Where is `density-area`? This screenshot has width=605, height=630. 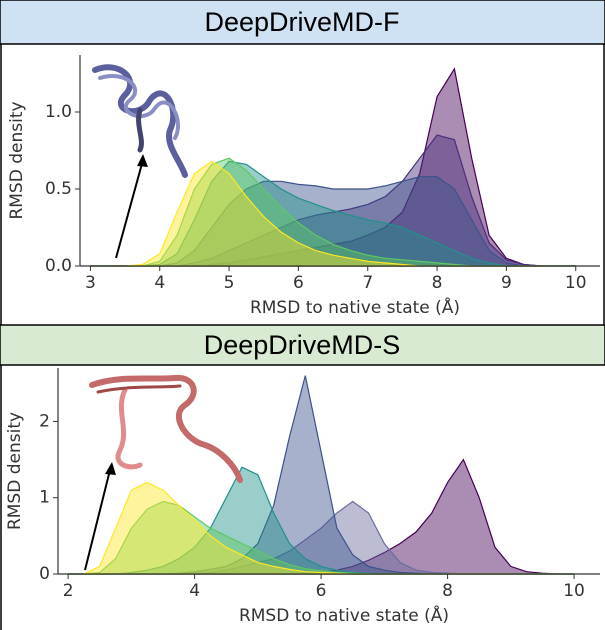
density-area is located at coordinates (333, 221).